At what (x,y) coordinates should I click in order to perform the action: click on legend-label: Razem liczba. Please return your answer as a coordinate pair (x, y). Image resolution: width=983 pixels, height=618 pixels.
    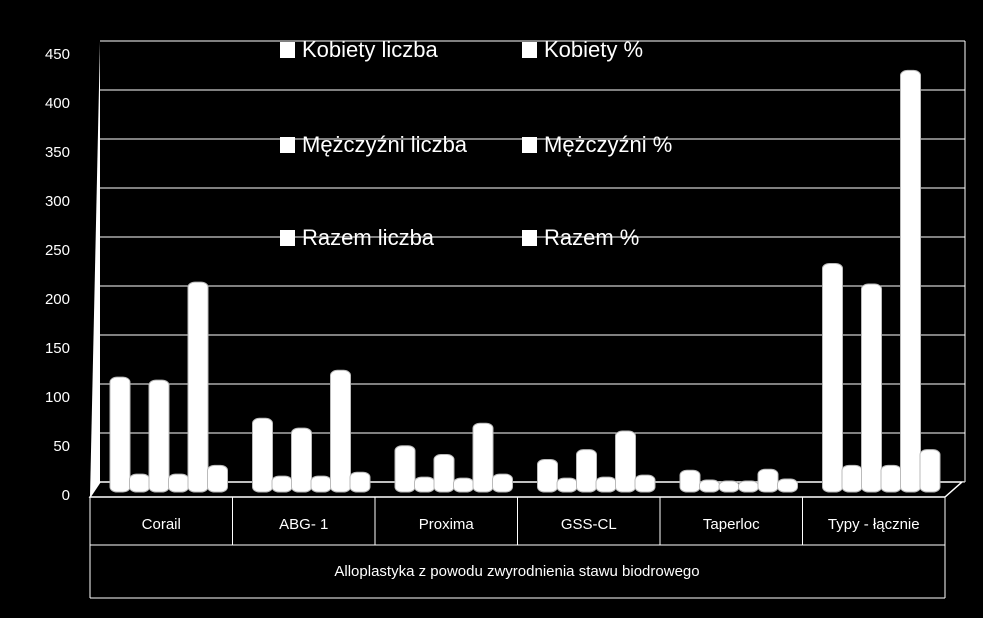
    Looking at the image, I should click on (368, 237).